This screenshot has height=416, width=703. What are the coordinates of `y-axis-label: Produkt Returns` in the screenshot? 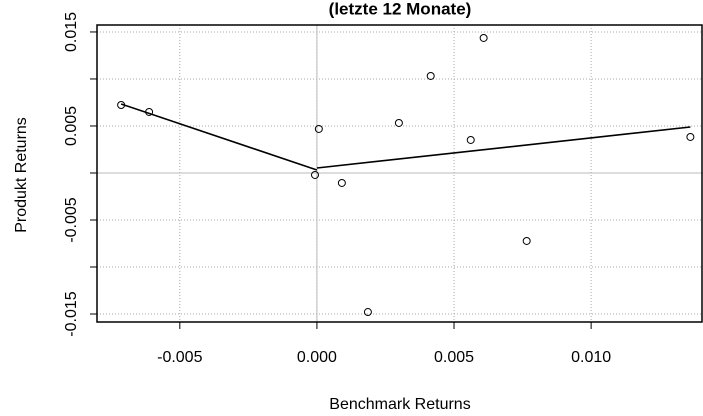 It's located at (21, 175).